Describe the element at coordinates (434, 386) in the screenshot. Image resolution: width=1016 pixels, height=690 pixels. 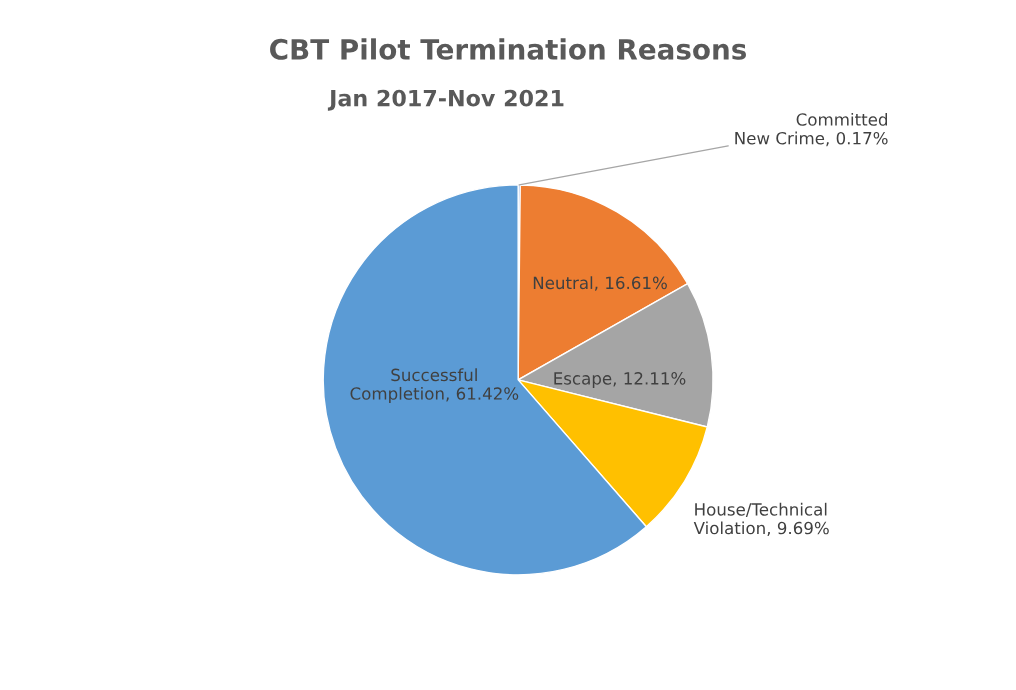
I see `slice-label: Successful Completion, 61.42%` at that location.